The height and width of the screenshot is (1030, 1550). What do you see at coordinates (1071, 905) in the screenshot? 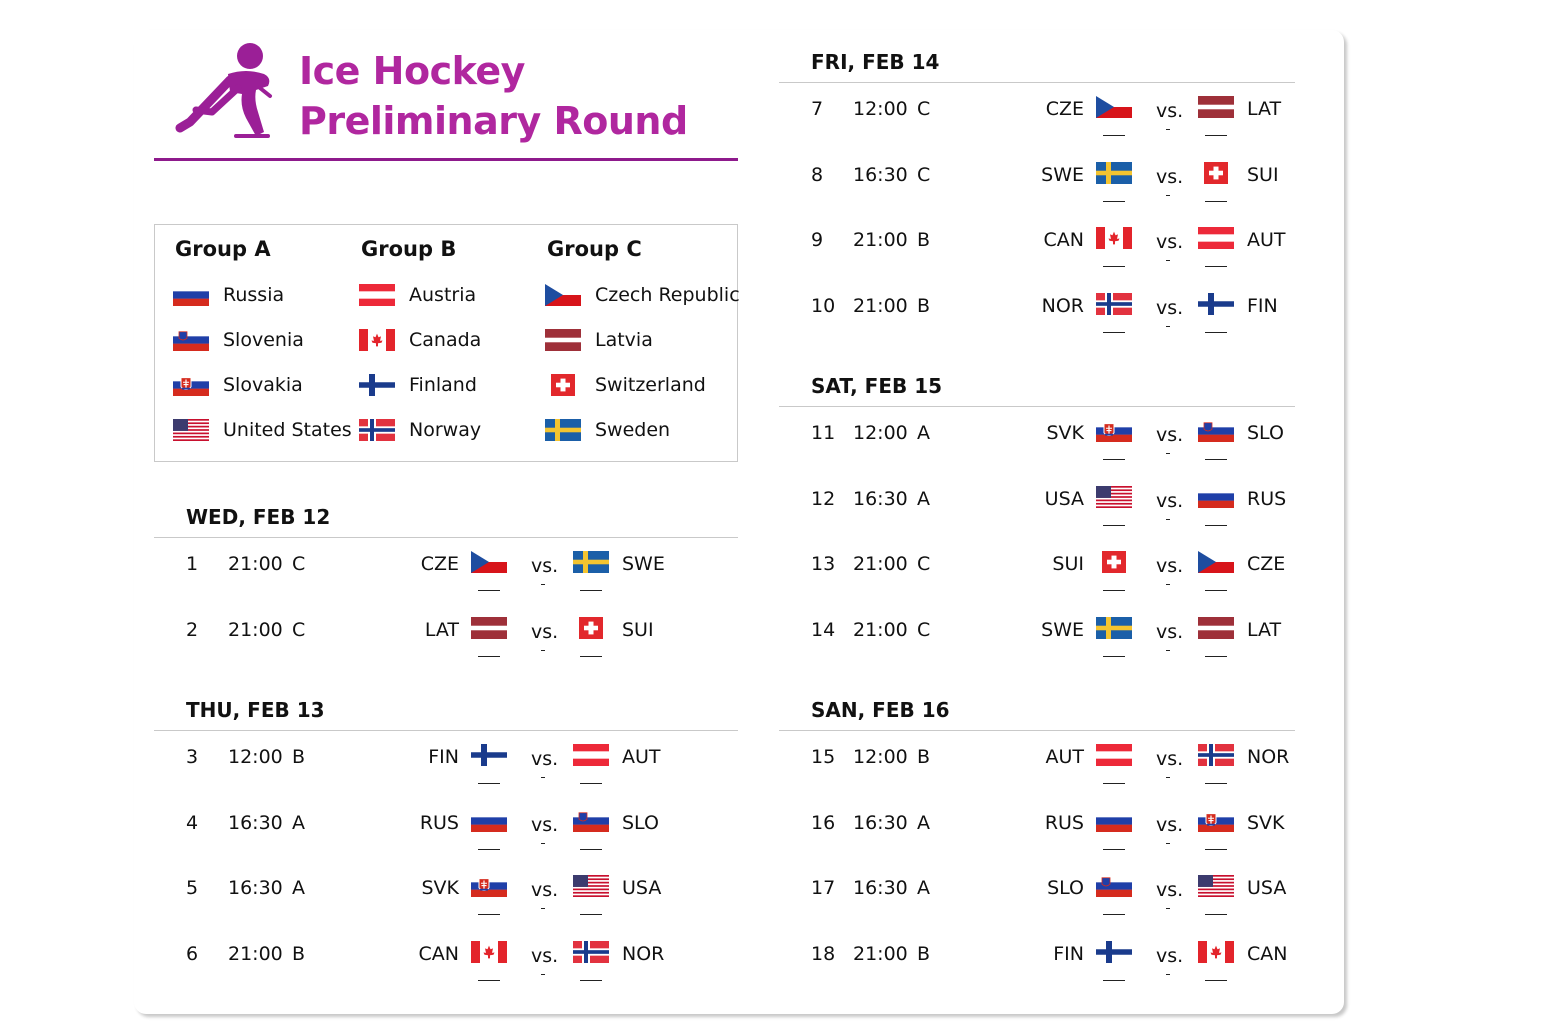
I see `match-row: 17 16:30 A SLO vs. USA` at bounding box center [1071, 905].